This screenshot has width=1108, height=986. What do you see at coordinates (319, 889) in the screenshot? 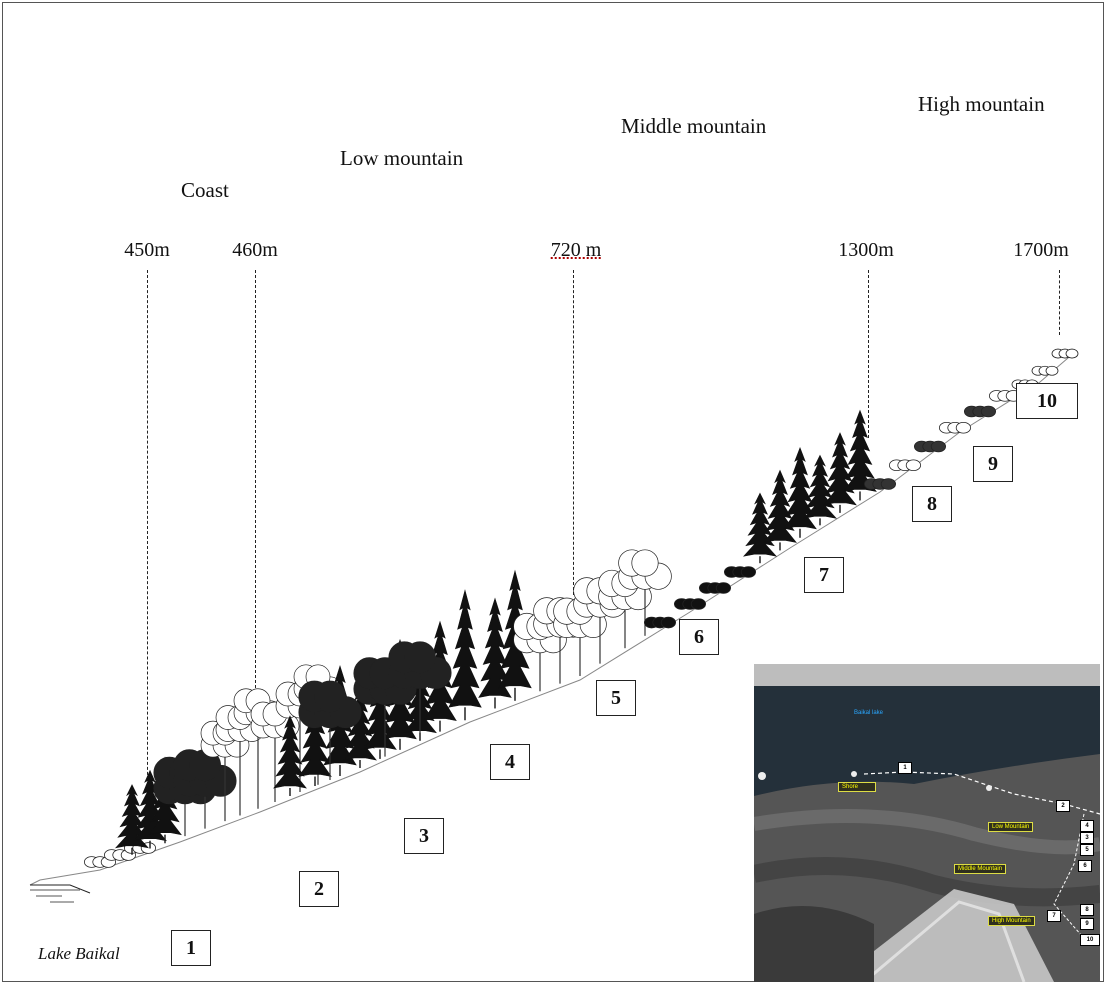
I see `site-marker-2: 2` at bounding box center [319, 889].